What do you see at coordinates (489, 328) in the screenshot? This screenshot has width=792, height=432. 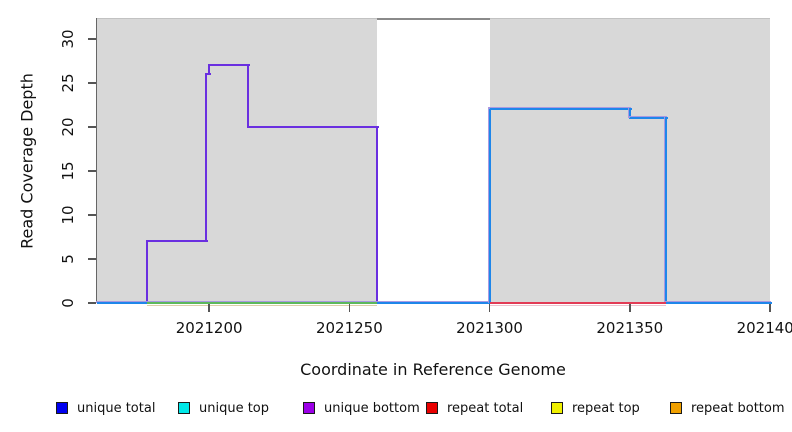 I see `x-tick-label: 2021300` at bounding box center [489, 328].